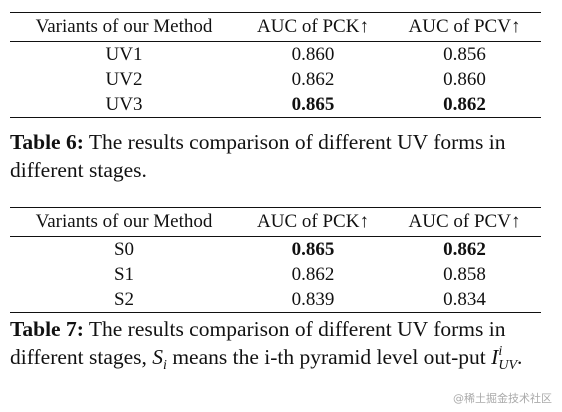 The height and width of the screenshot is (412, 562). I want to click on math-subscript: i, so click(165, 366).